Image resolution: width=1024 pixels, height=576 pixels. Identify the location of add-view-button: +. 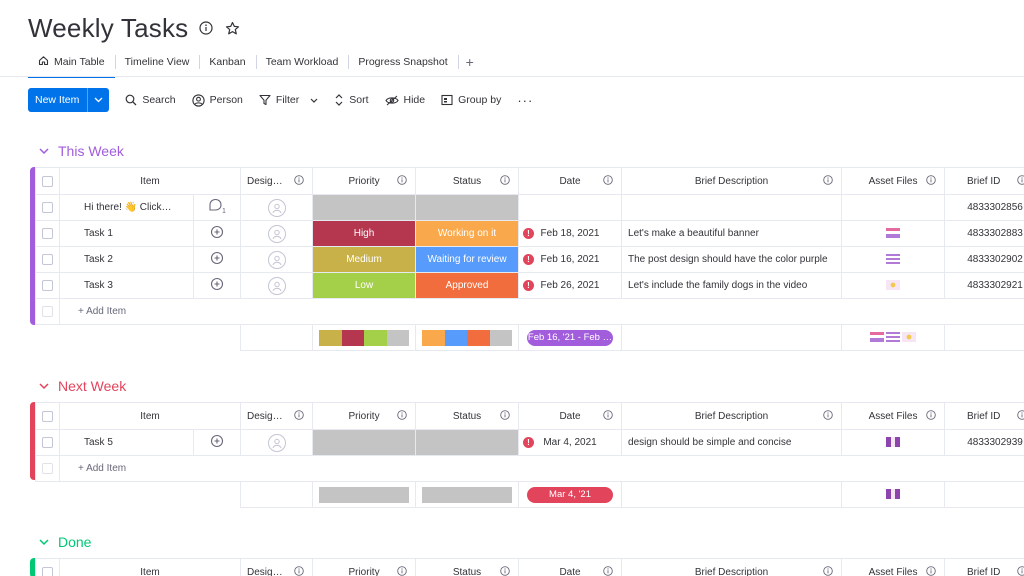
(469, 62).